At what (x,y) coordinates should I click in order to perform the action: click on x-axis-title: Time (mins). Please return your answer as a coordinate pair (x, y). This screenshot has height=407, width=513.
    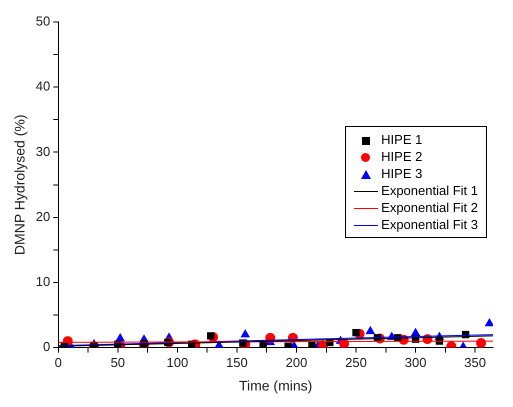
    Looking at the image, I should click on (275, 385).